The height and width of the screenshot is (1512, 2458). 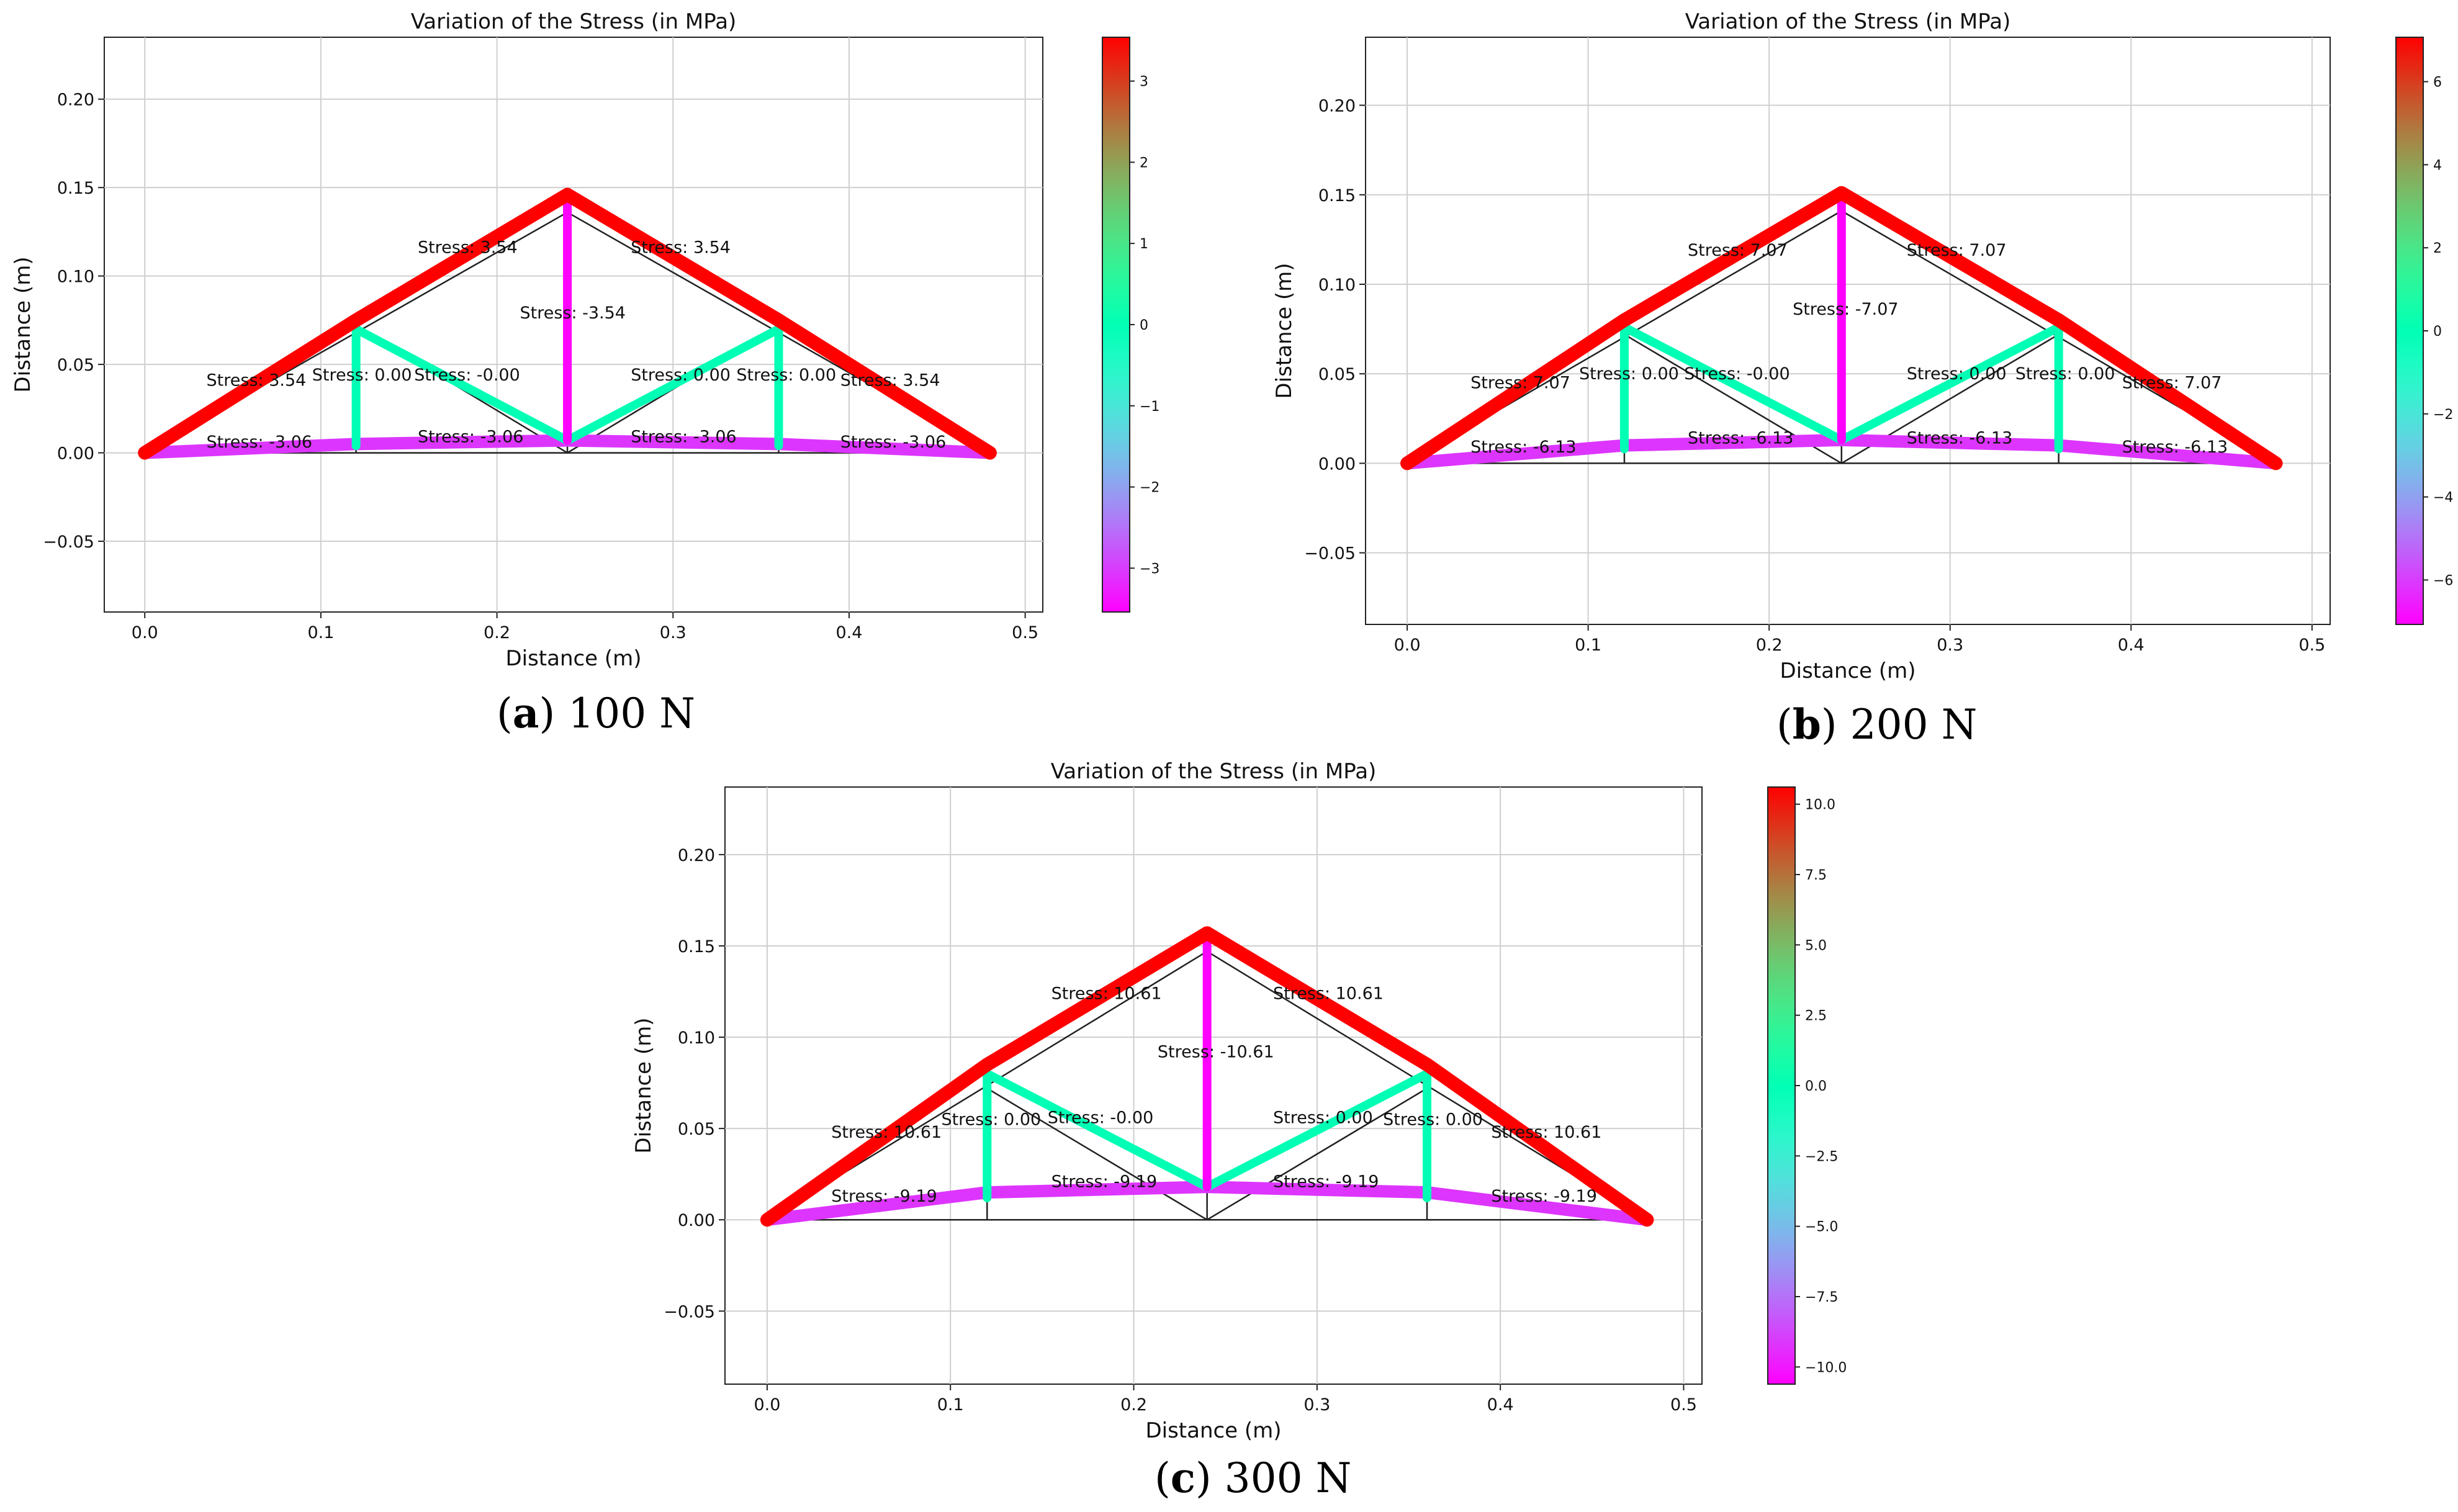 What do you see at coordinates (1216, 1052) in the screenshot?
I see `stress-label: Stress: -10.61` at bounding box center [1216, 1052].